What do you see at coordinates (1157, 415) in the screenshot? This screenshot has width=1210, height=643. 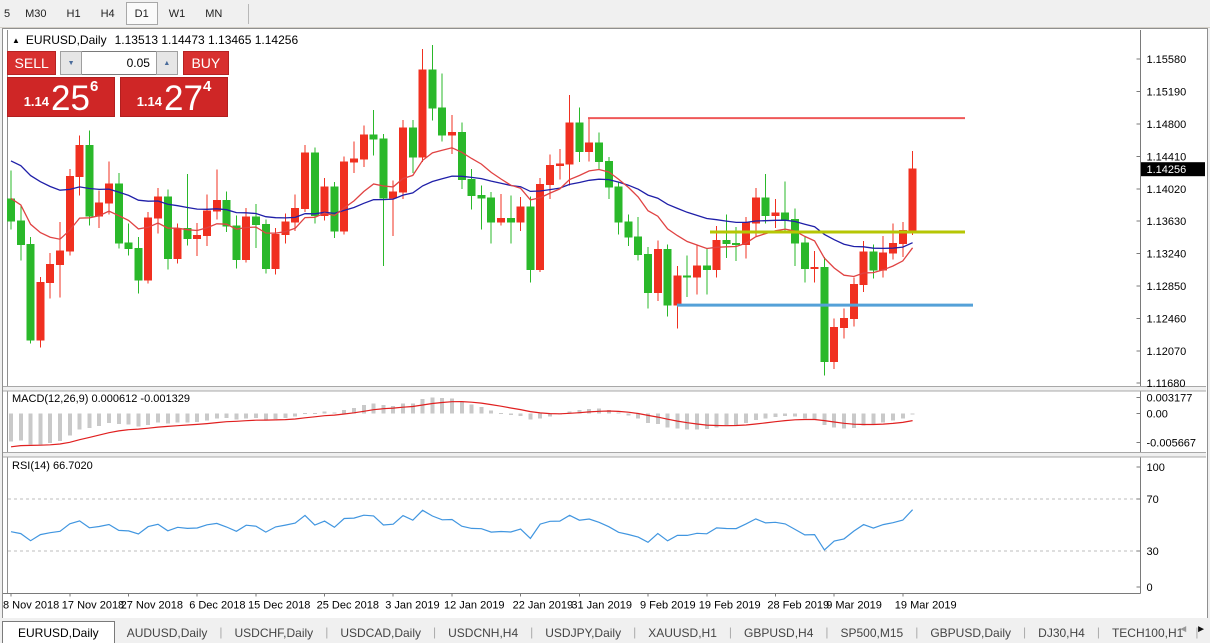 I see `svg-text: 0.00` at bounding box center [1157, 415].